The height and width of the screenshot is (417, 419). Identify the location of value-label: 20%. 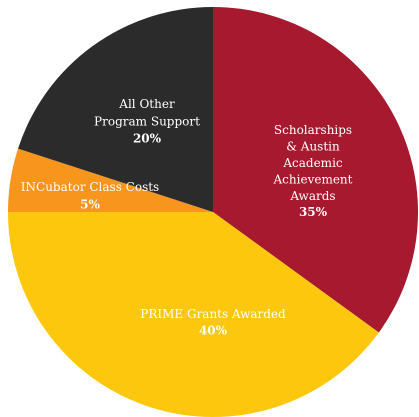
(147, 139).